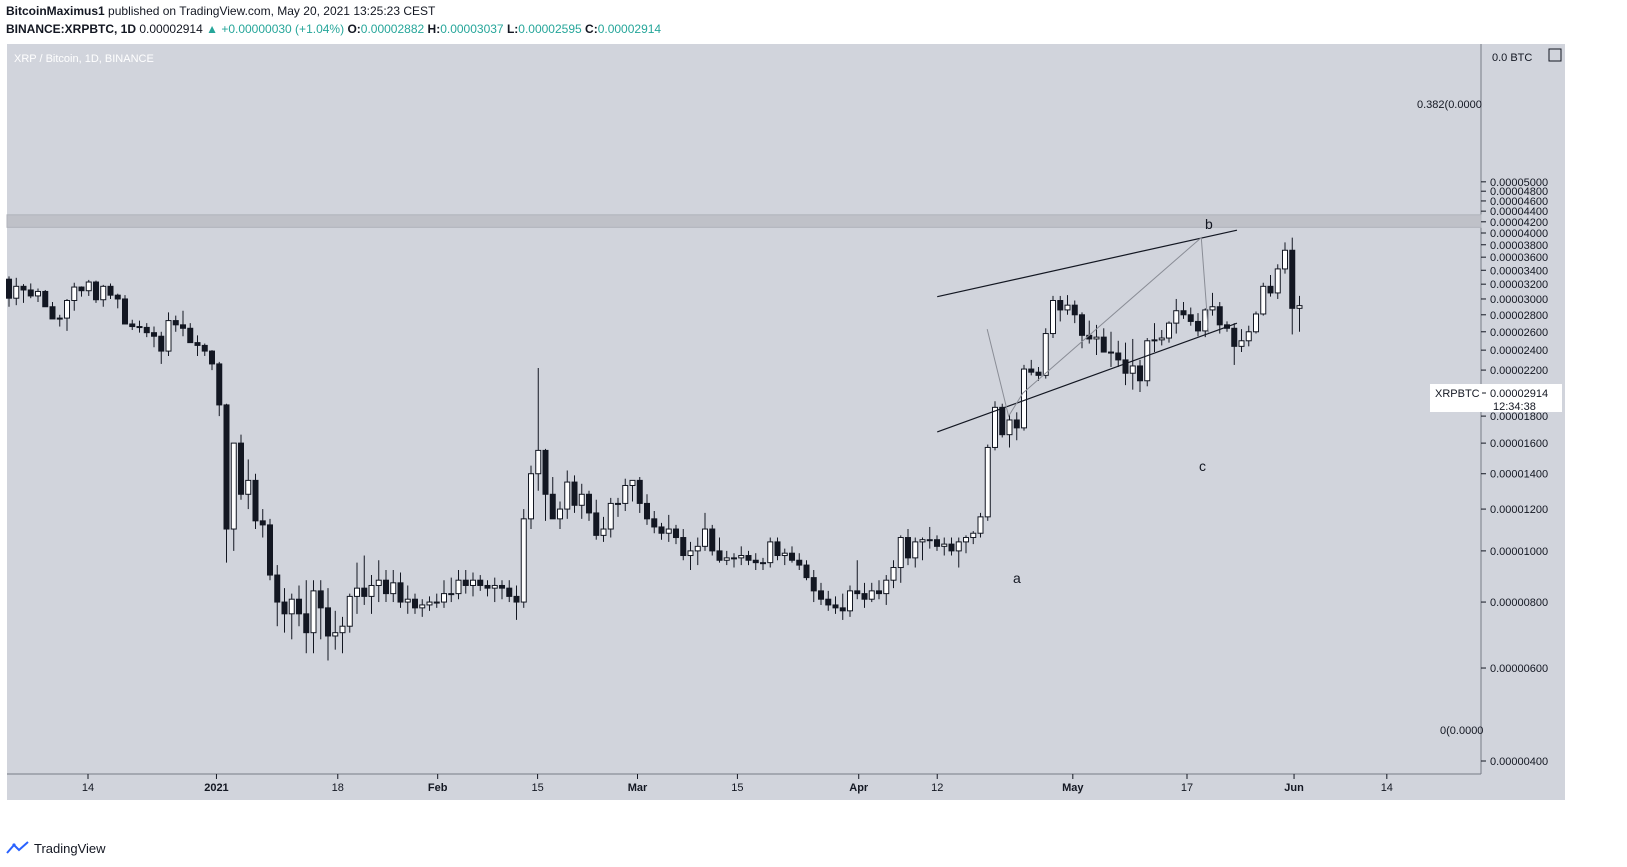  Describe the element at coordinates (70, 848) in the screenshot. I see `footer-brand: TradingView` at that location.